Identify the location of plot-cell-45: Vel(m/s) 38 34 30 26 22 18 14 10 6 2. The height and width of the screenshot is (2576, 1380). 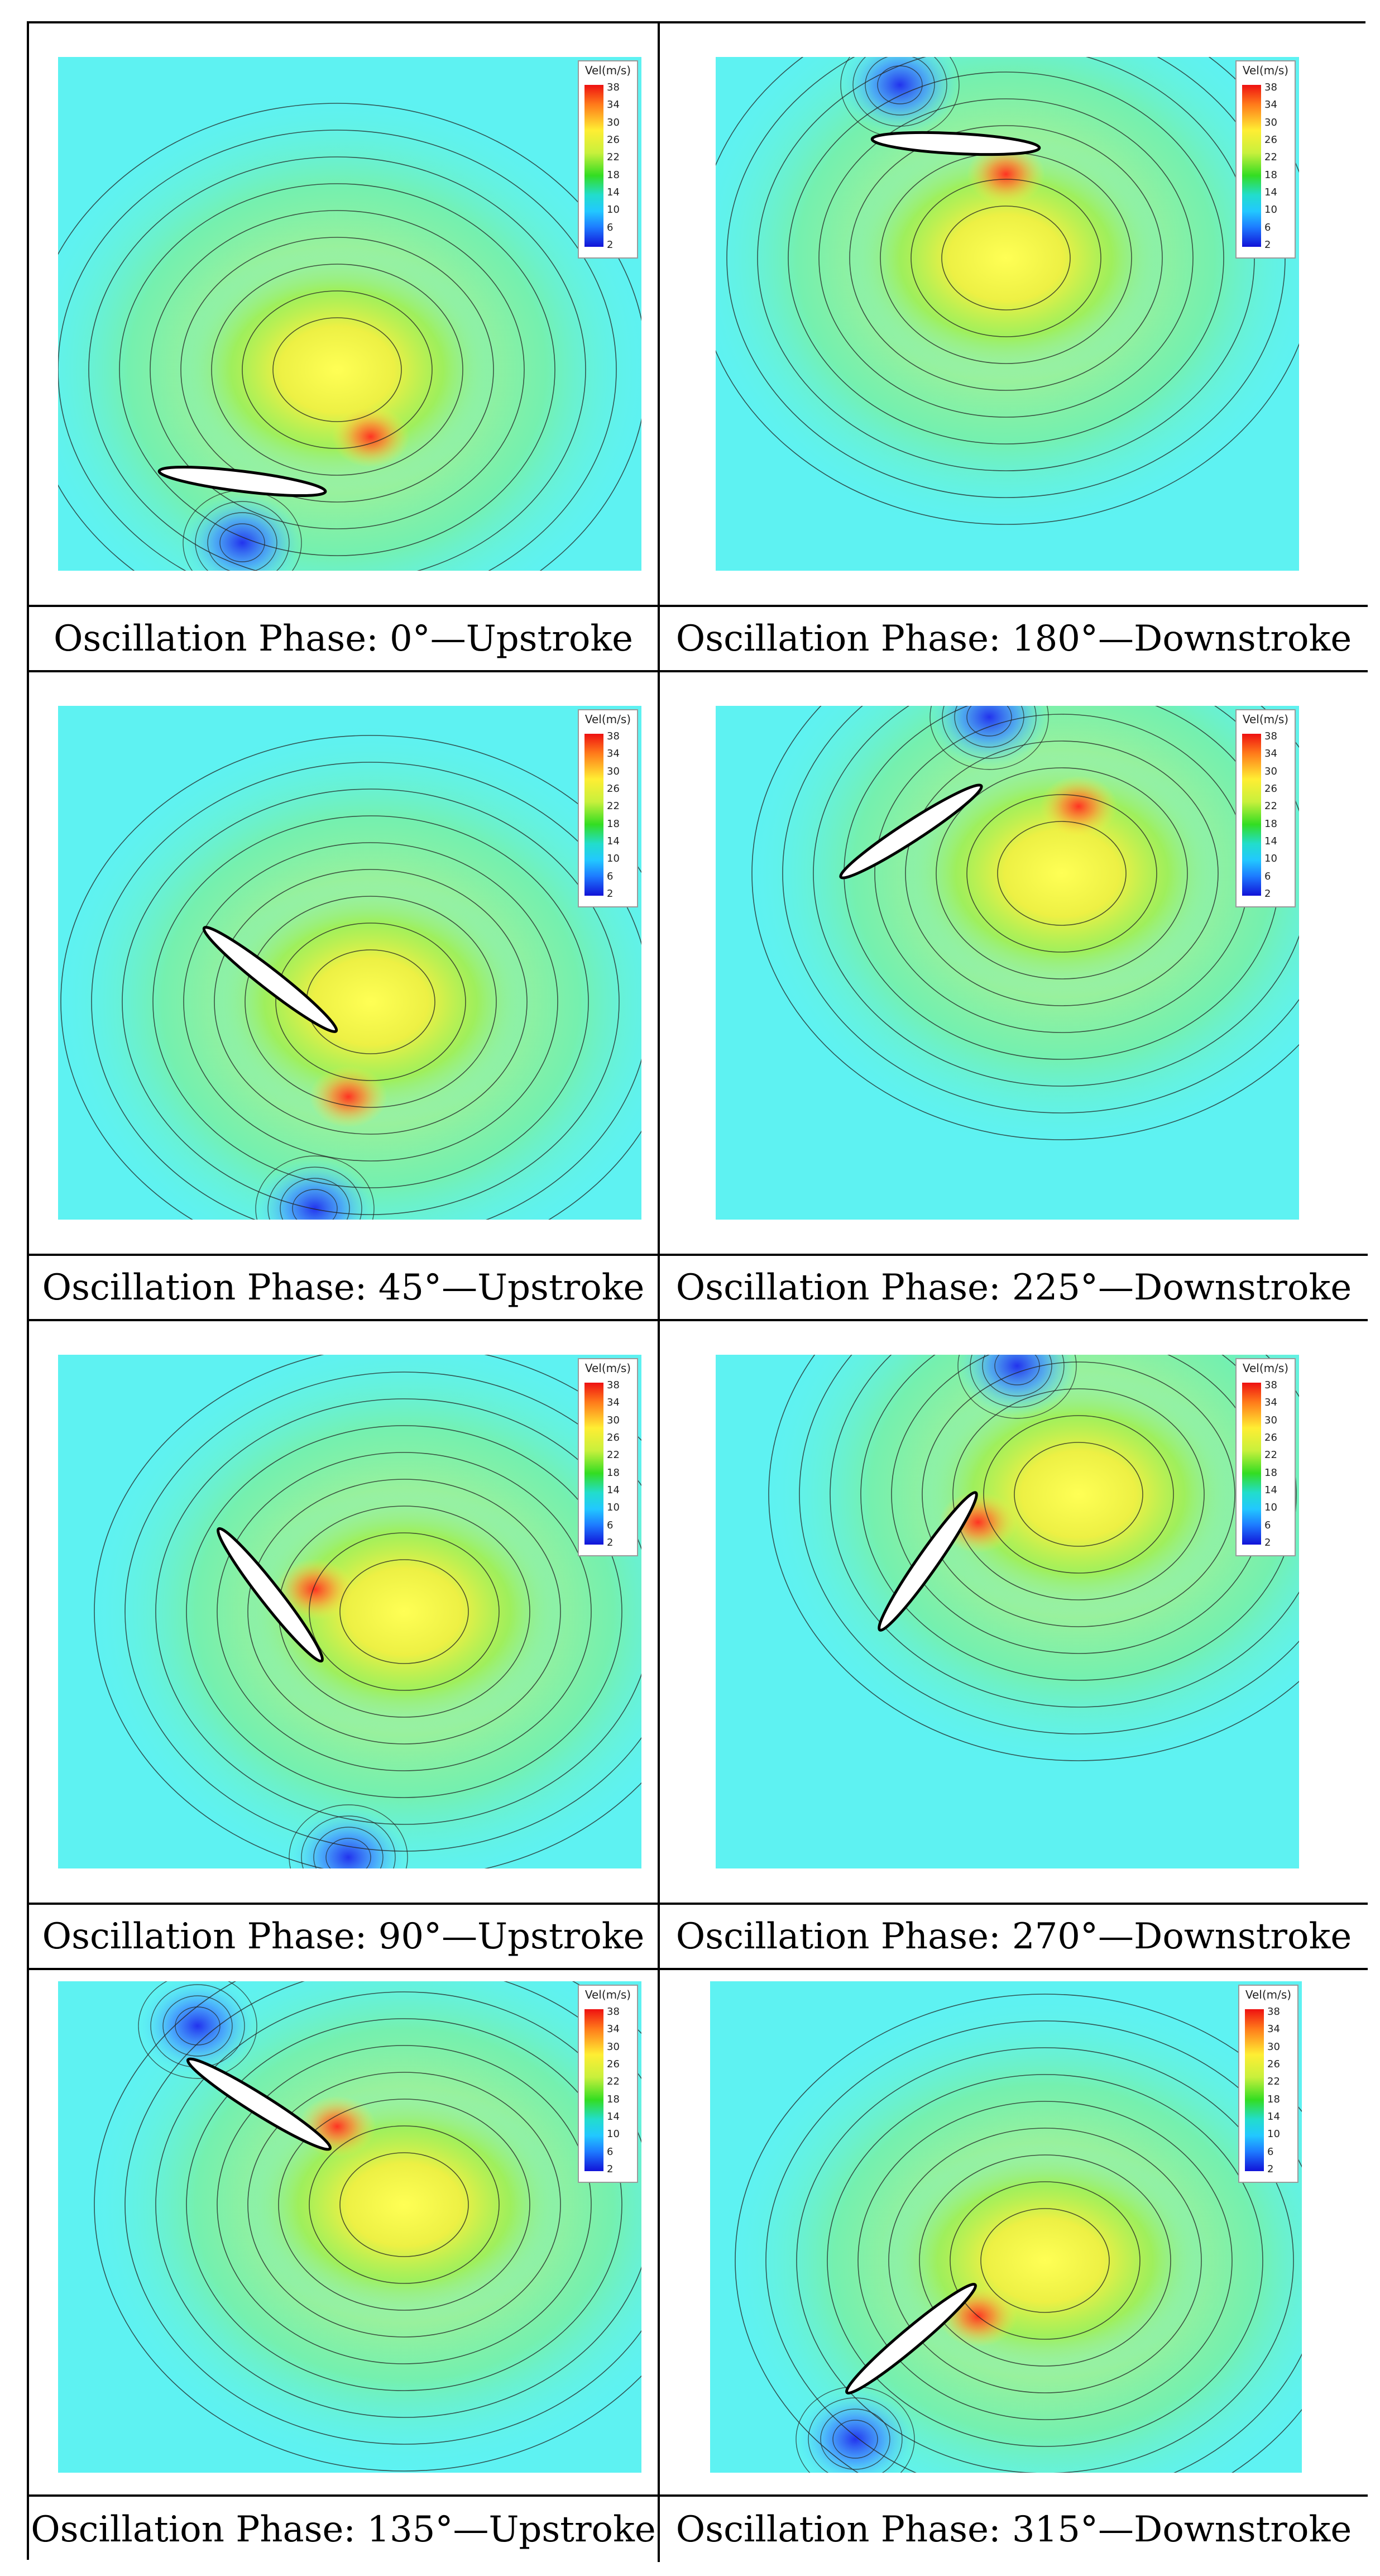
(344, 964).